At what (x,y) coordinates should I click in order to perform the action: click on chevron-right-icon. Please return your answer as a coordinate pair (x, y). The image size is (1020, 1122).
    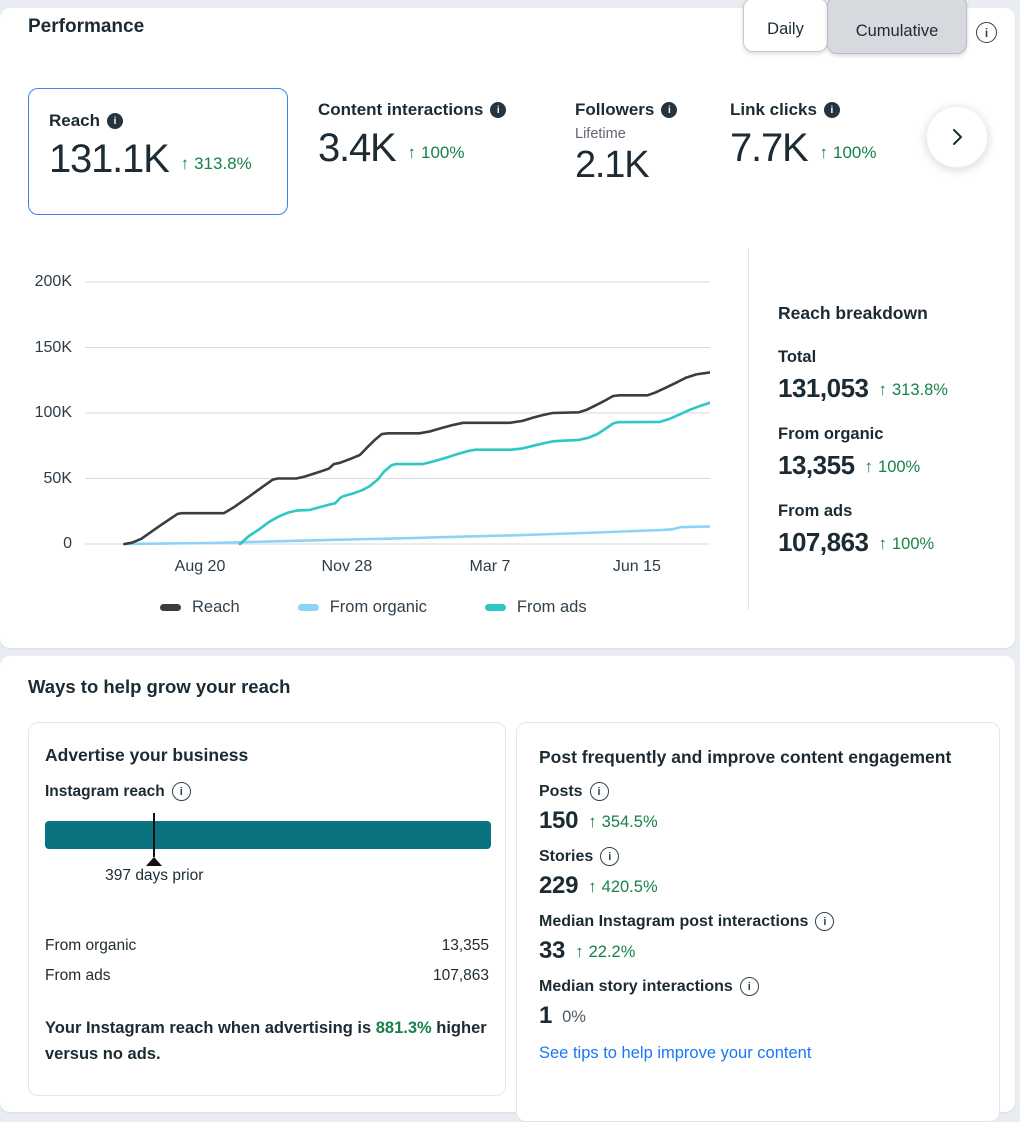
    Looking at the image, I should click on (957, 137).